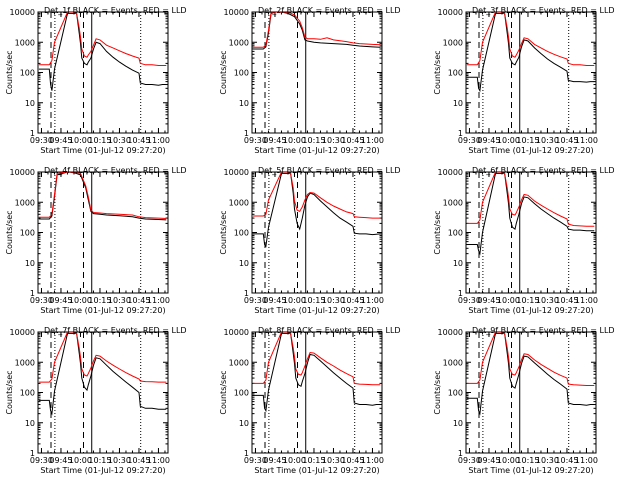  What do you see at coordinates (543, 170) in the screenshot?
I see `plot-title: Det_6f BLACK = Events, RED = LLD` at bounding box center [543, 170].